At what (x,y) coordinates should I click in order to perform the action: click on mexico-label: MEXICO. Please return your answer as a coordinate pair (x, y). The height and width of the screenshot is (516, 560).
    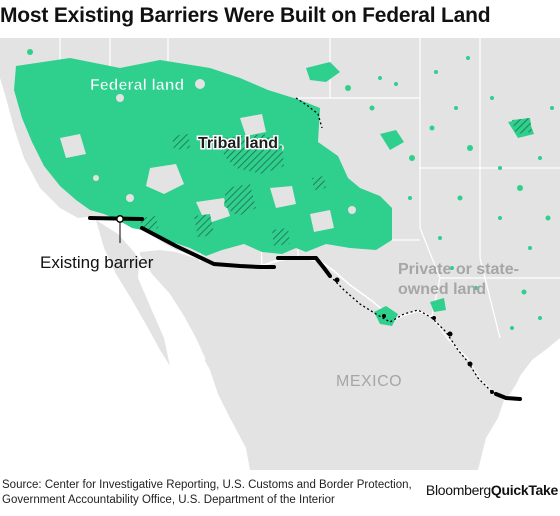
    Looking at the image, I should click on (369, 381).